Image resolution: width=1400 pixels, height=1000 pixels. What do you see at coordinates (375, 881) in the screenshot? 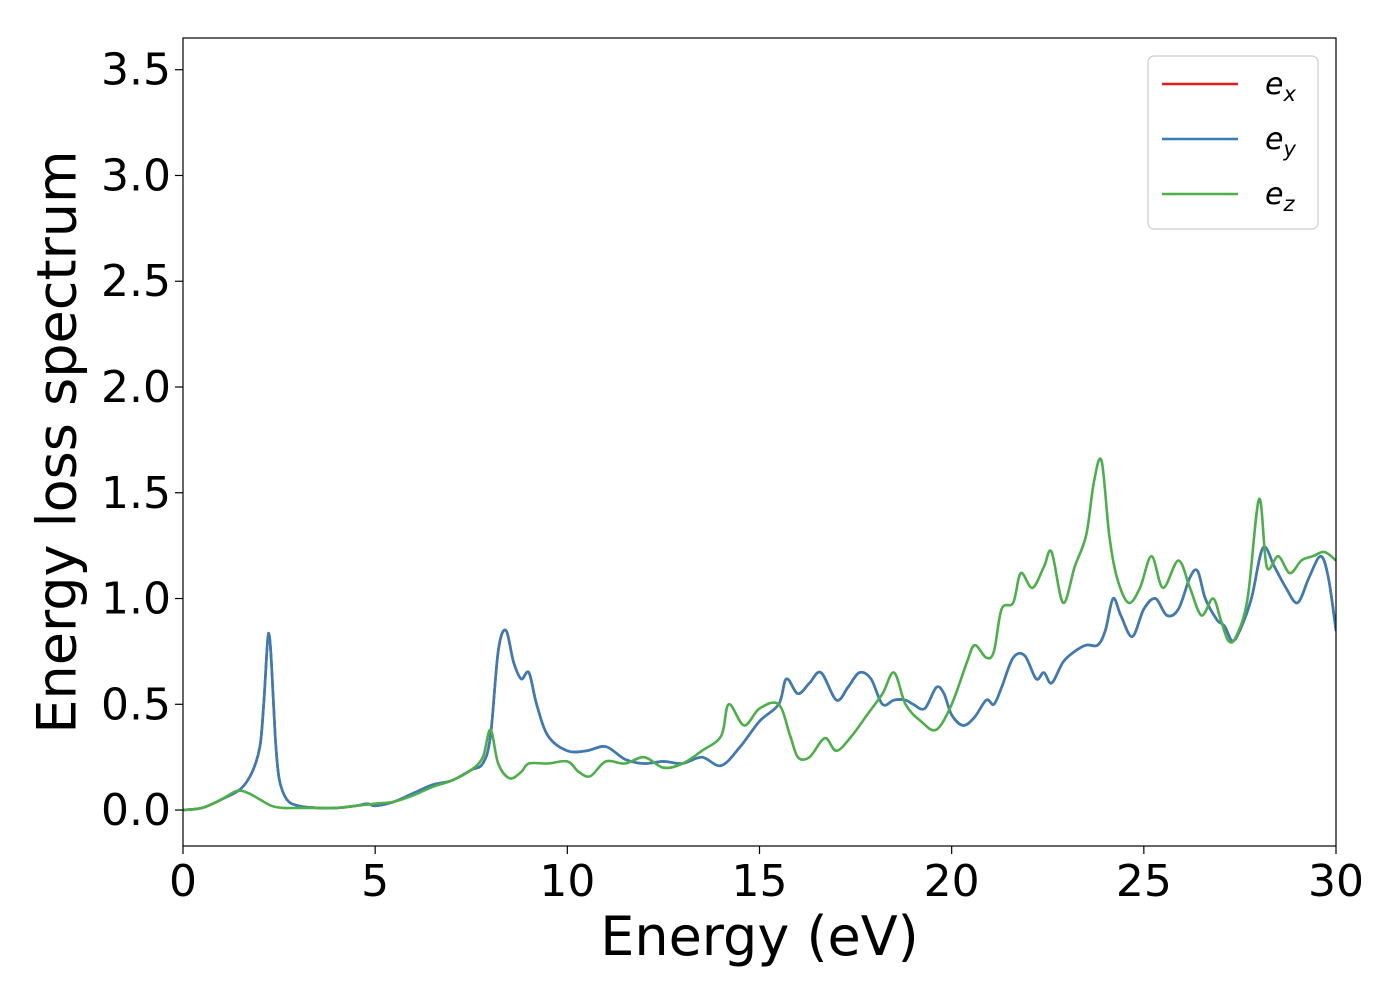
I see `x-tick-label: 5` at bounding box center [375, 881].